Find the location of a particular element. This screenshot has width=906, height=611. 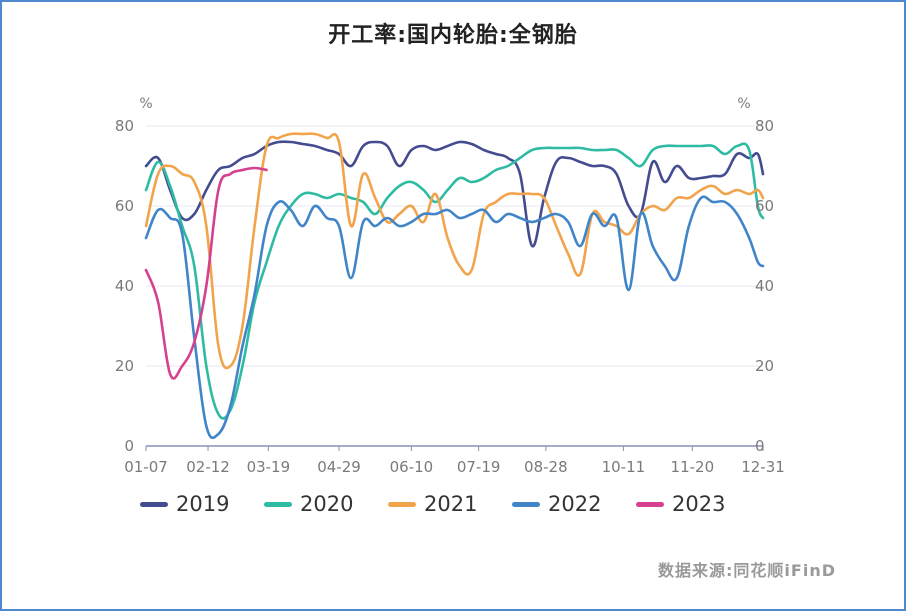

x-tick-label: 01-07 is located at coordinates (146, 467).